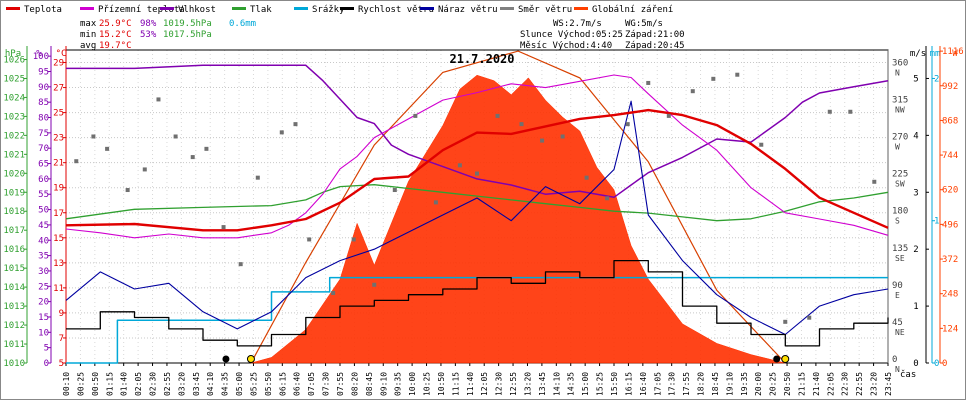  Describe the element at coordinates (109, 384) in the screenshot. I see `x-tick-label-3: 01:15` at that location.